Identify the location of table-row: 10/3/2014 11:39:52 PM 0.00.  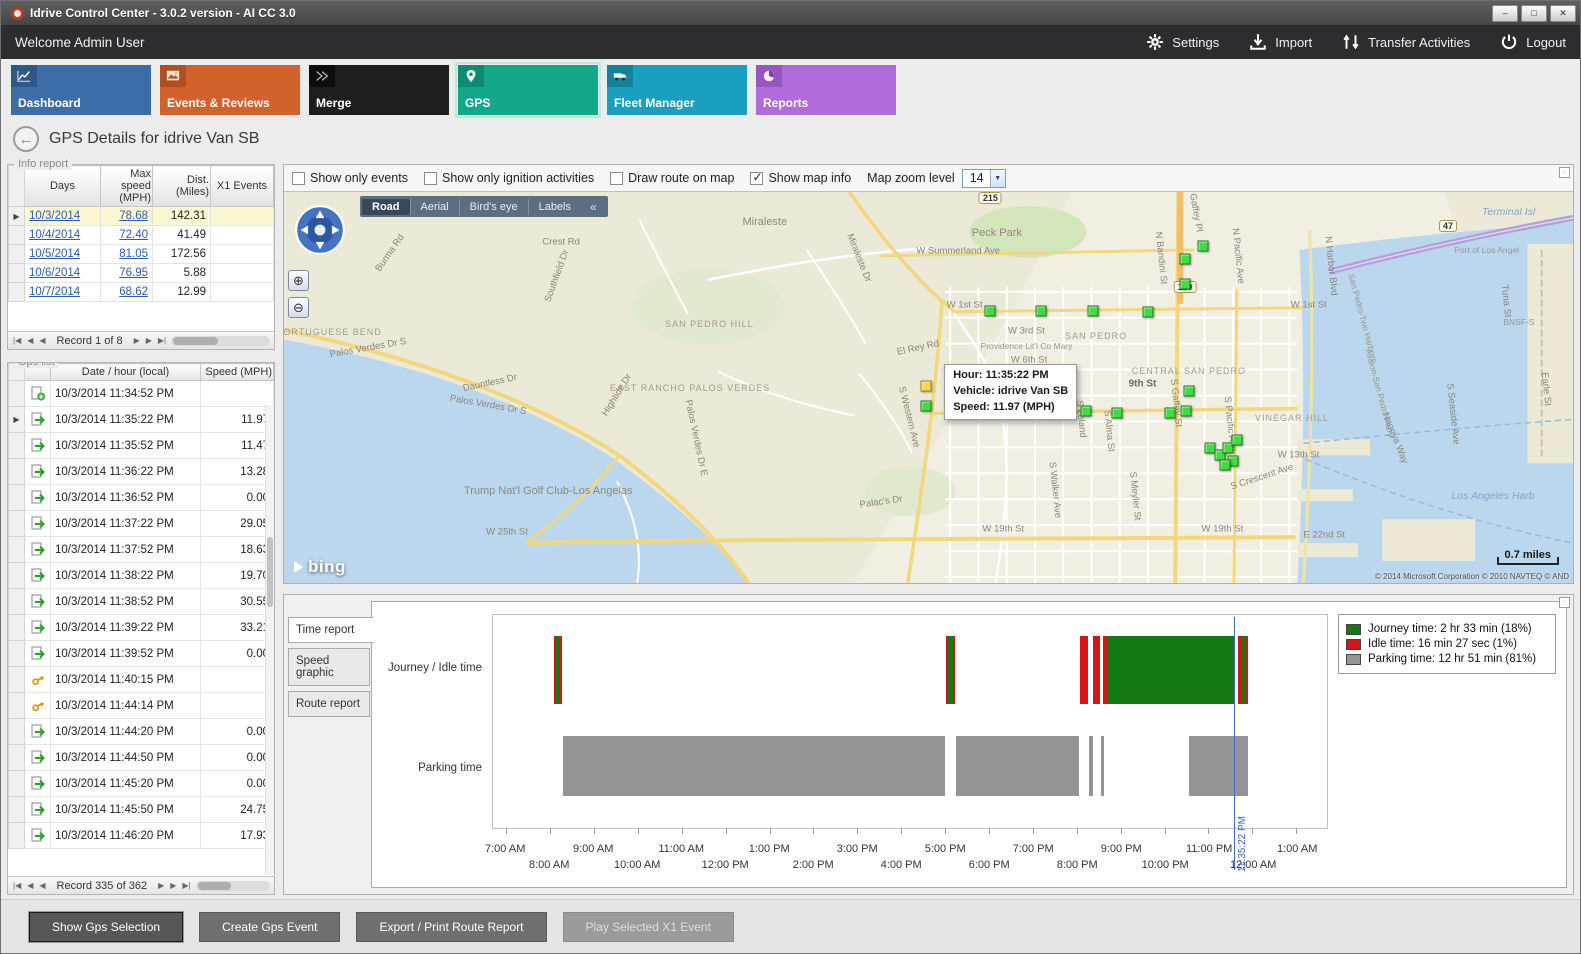
(141, 653).